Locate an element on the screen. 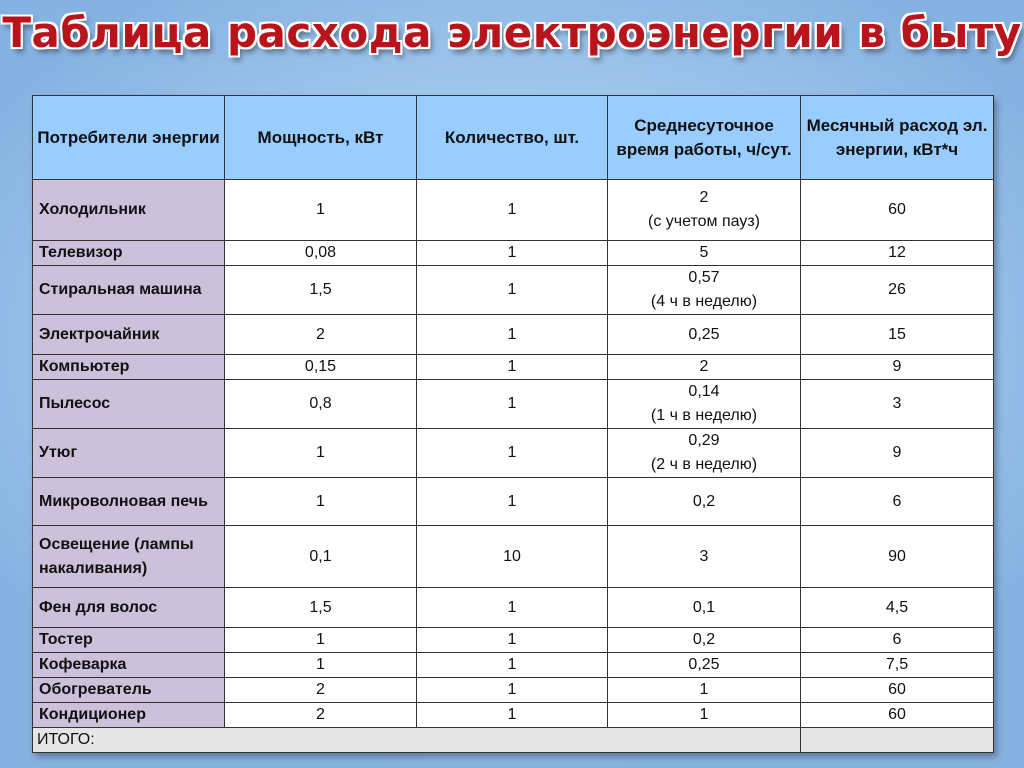  monthly-cell: 6 is located at coordinates (897, 640).